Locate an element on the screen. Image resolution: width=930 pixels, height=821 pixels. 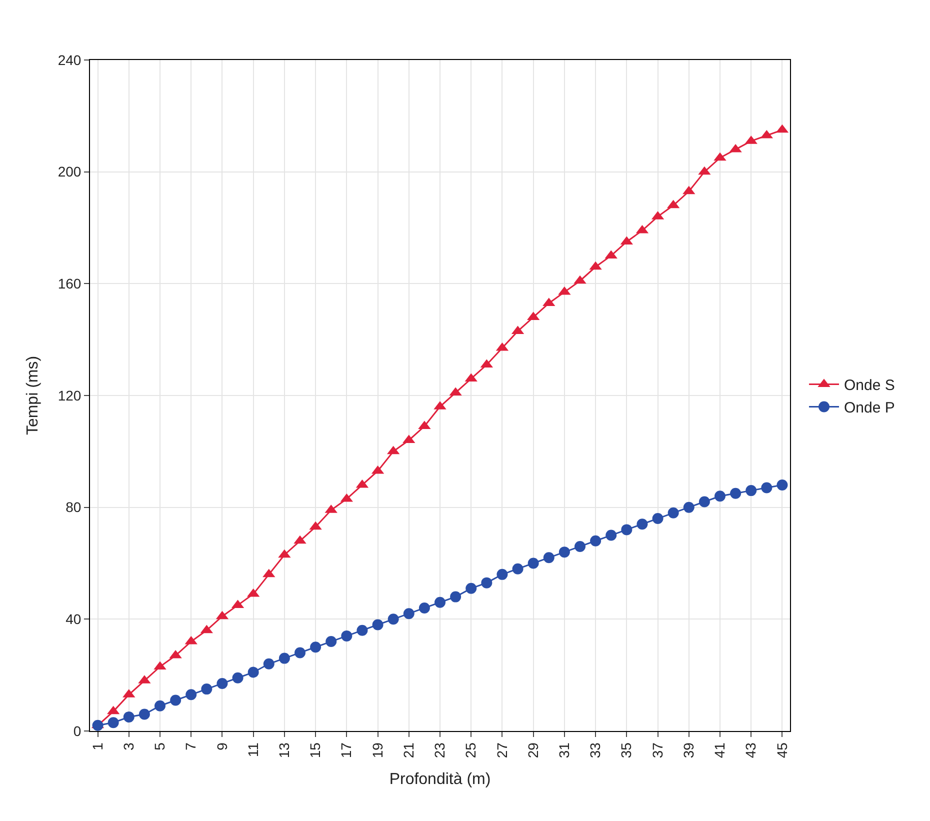
x-tick-label: 25 is located at coordinates (470, 750).